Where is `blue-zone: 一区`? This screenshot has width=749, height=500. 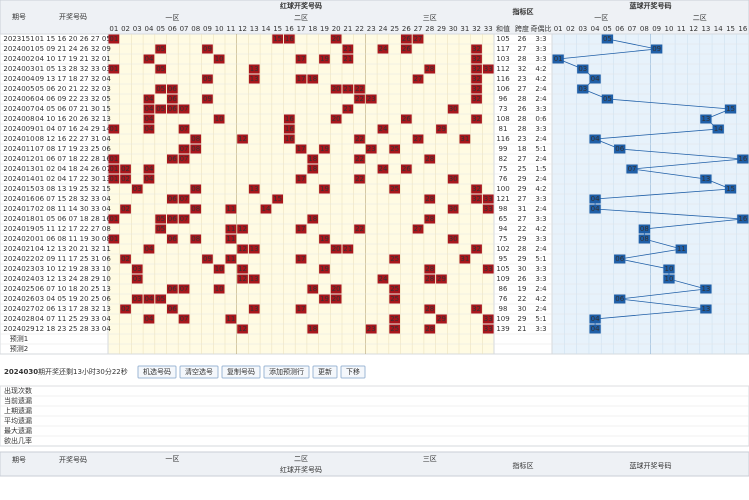
blue-zone: 一区 is located at coordinates (601, 18).